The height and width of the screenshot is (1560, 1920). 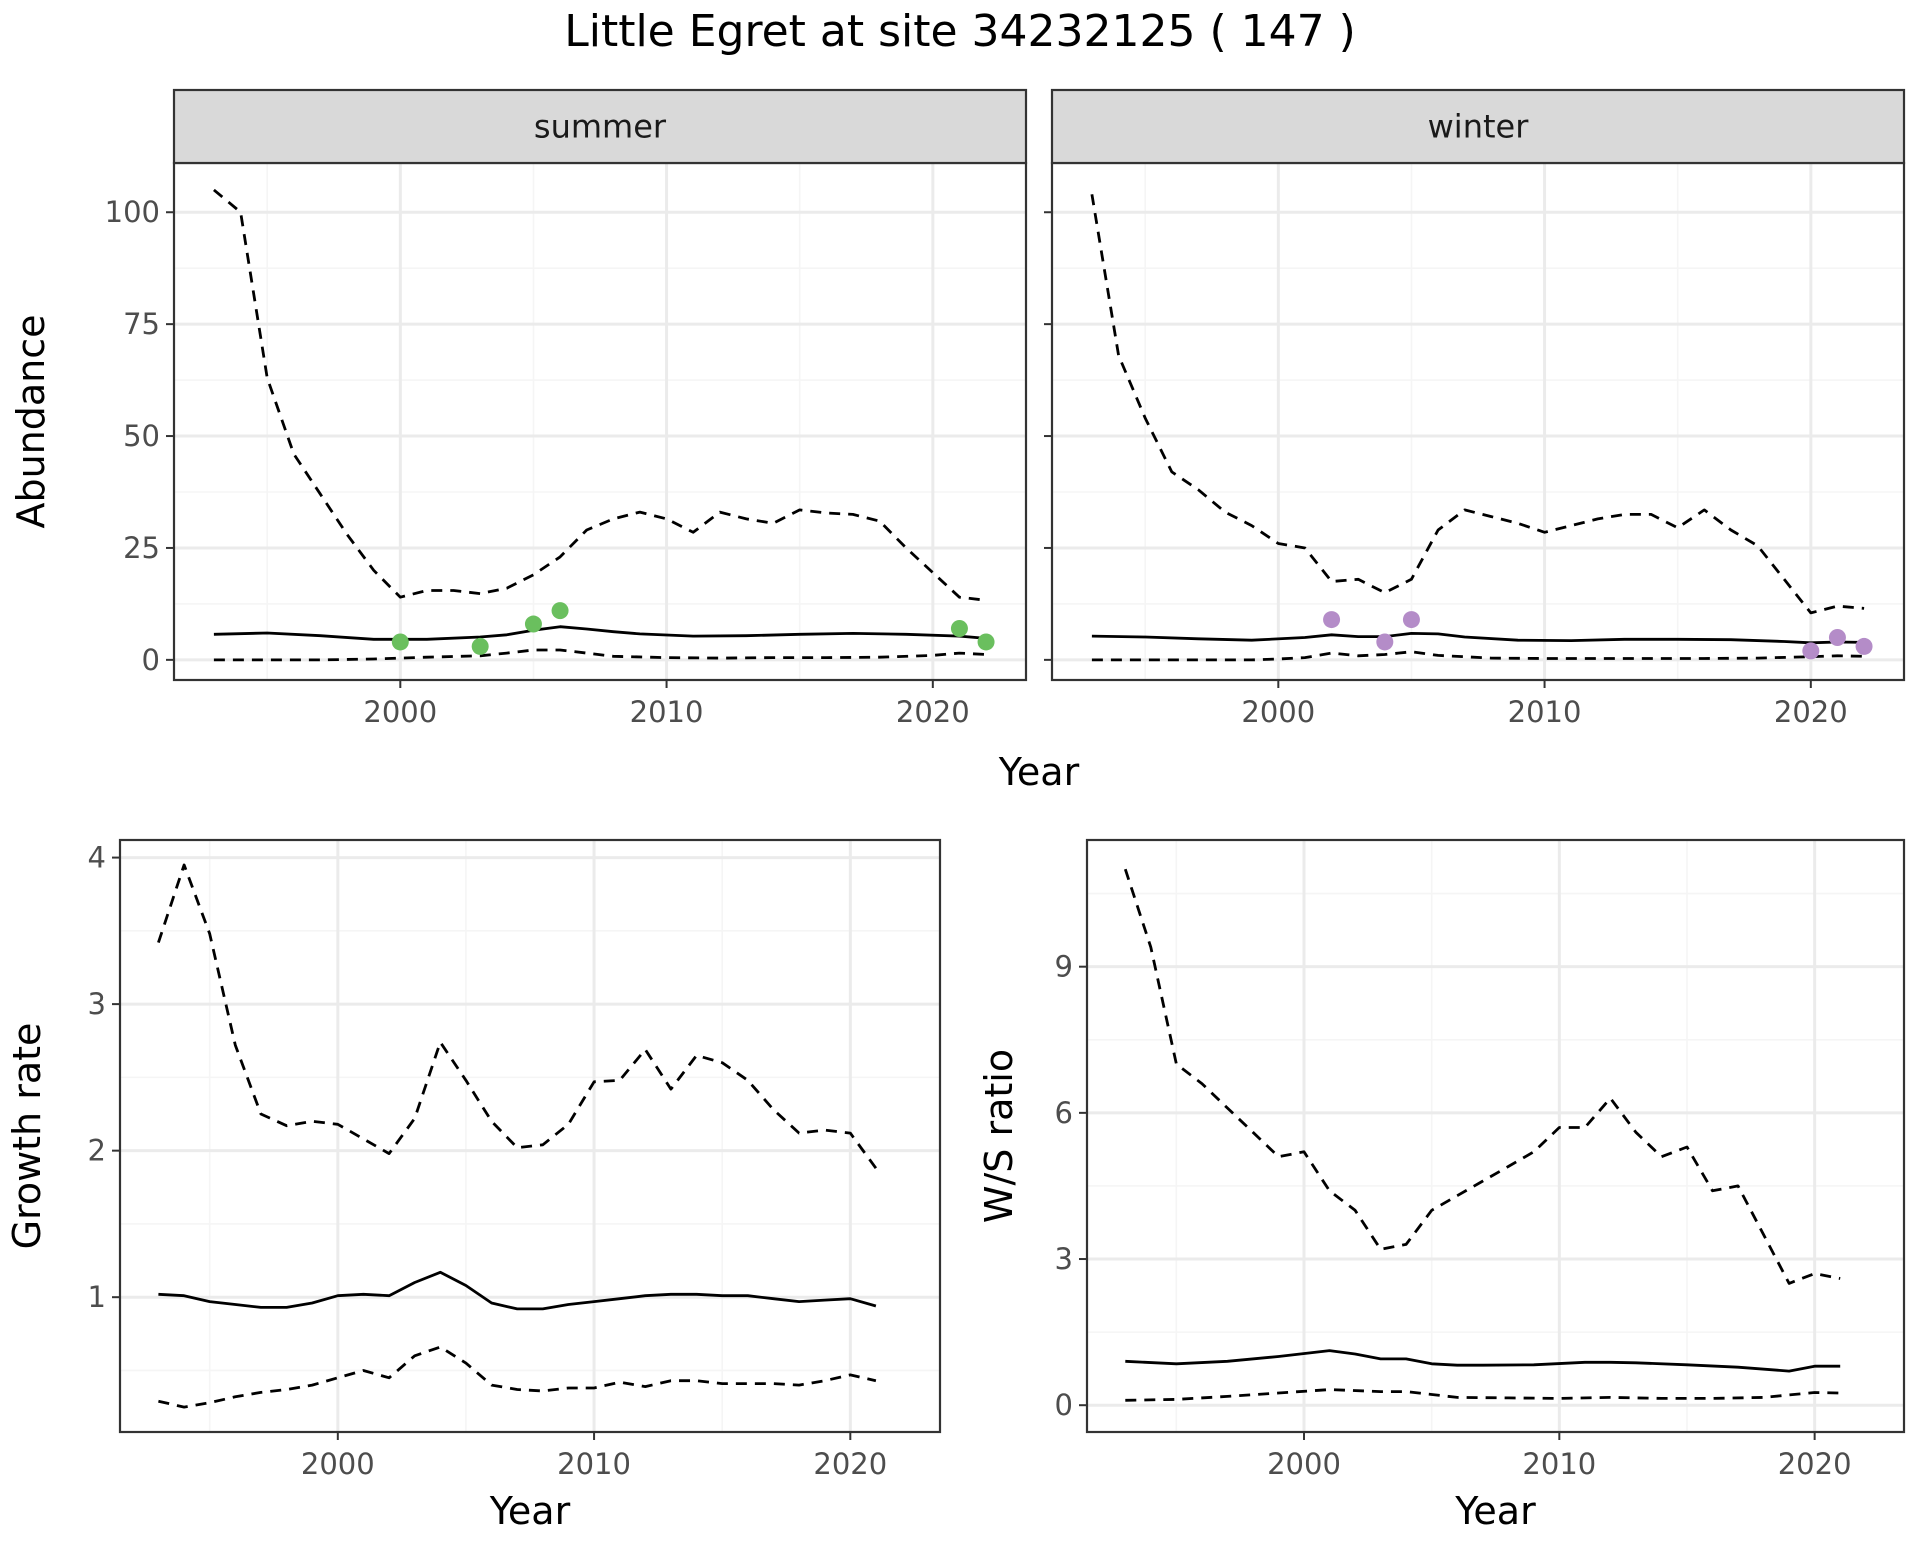 What do you see at coordinates (27, 1136) in the screenshot?
I see `y-axis-title: Growth rate` at bounding box center [27, 1136].